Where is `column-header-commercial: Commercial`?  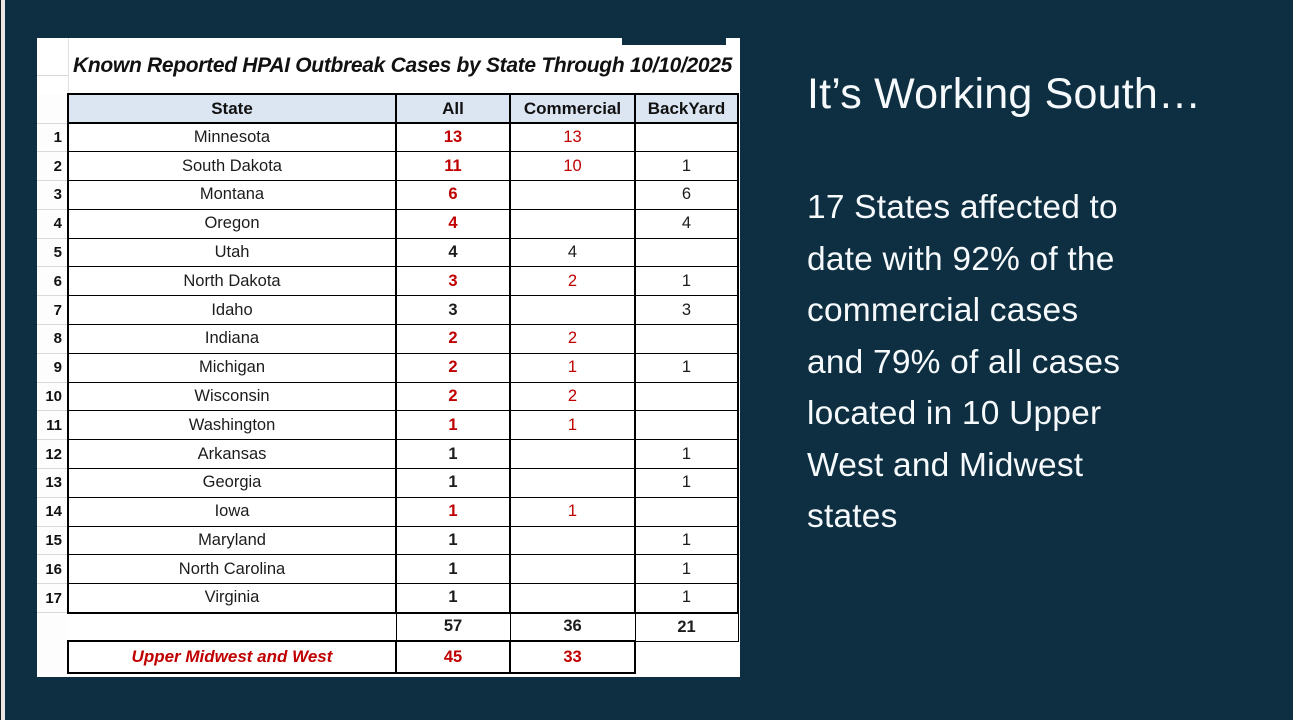 column-header-commercial: Commercial is located at coordinates (572, 108).